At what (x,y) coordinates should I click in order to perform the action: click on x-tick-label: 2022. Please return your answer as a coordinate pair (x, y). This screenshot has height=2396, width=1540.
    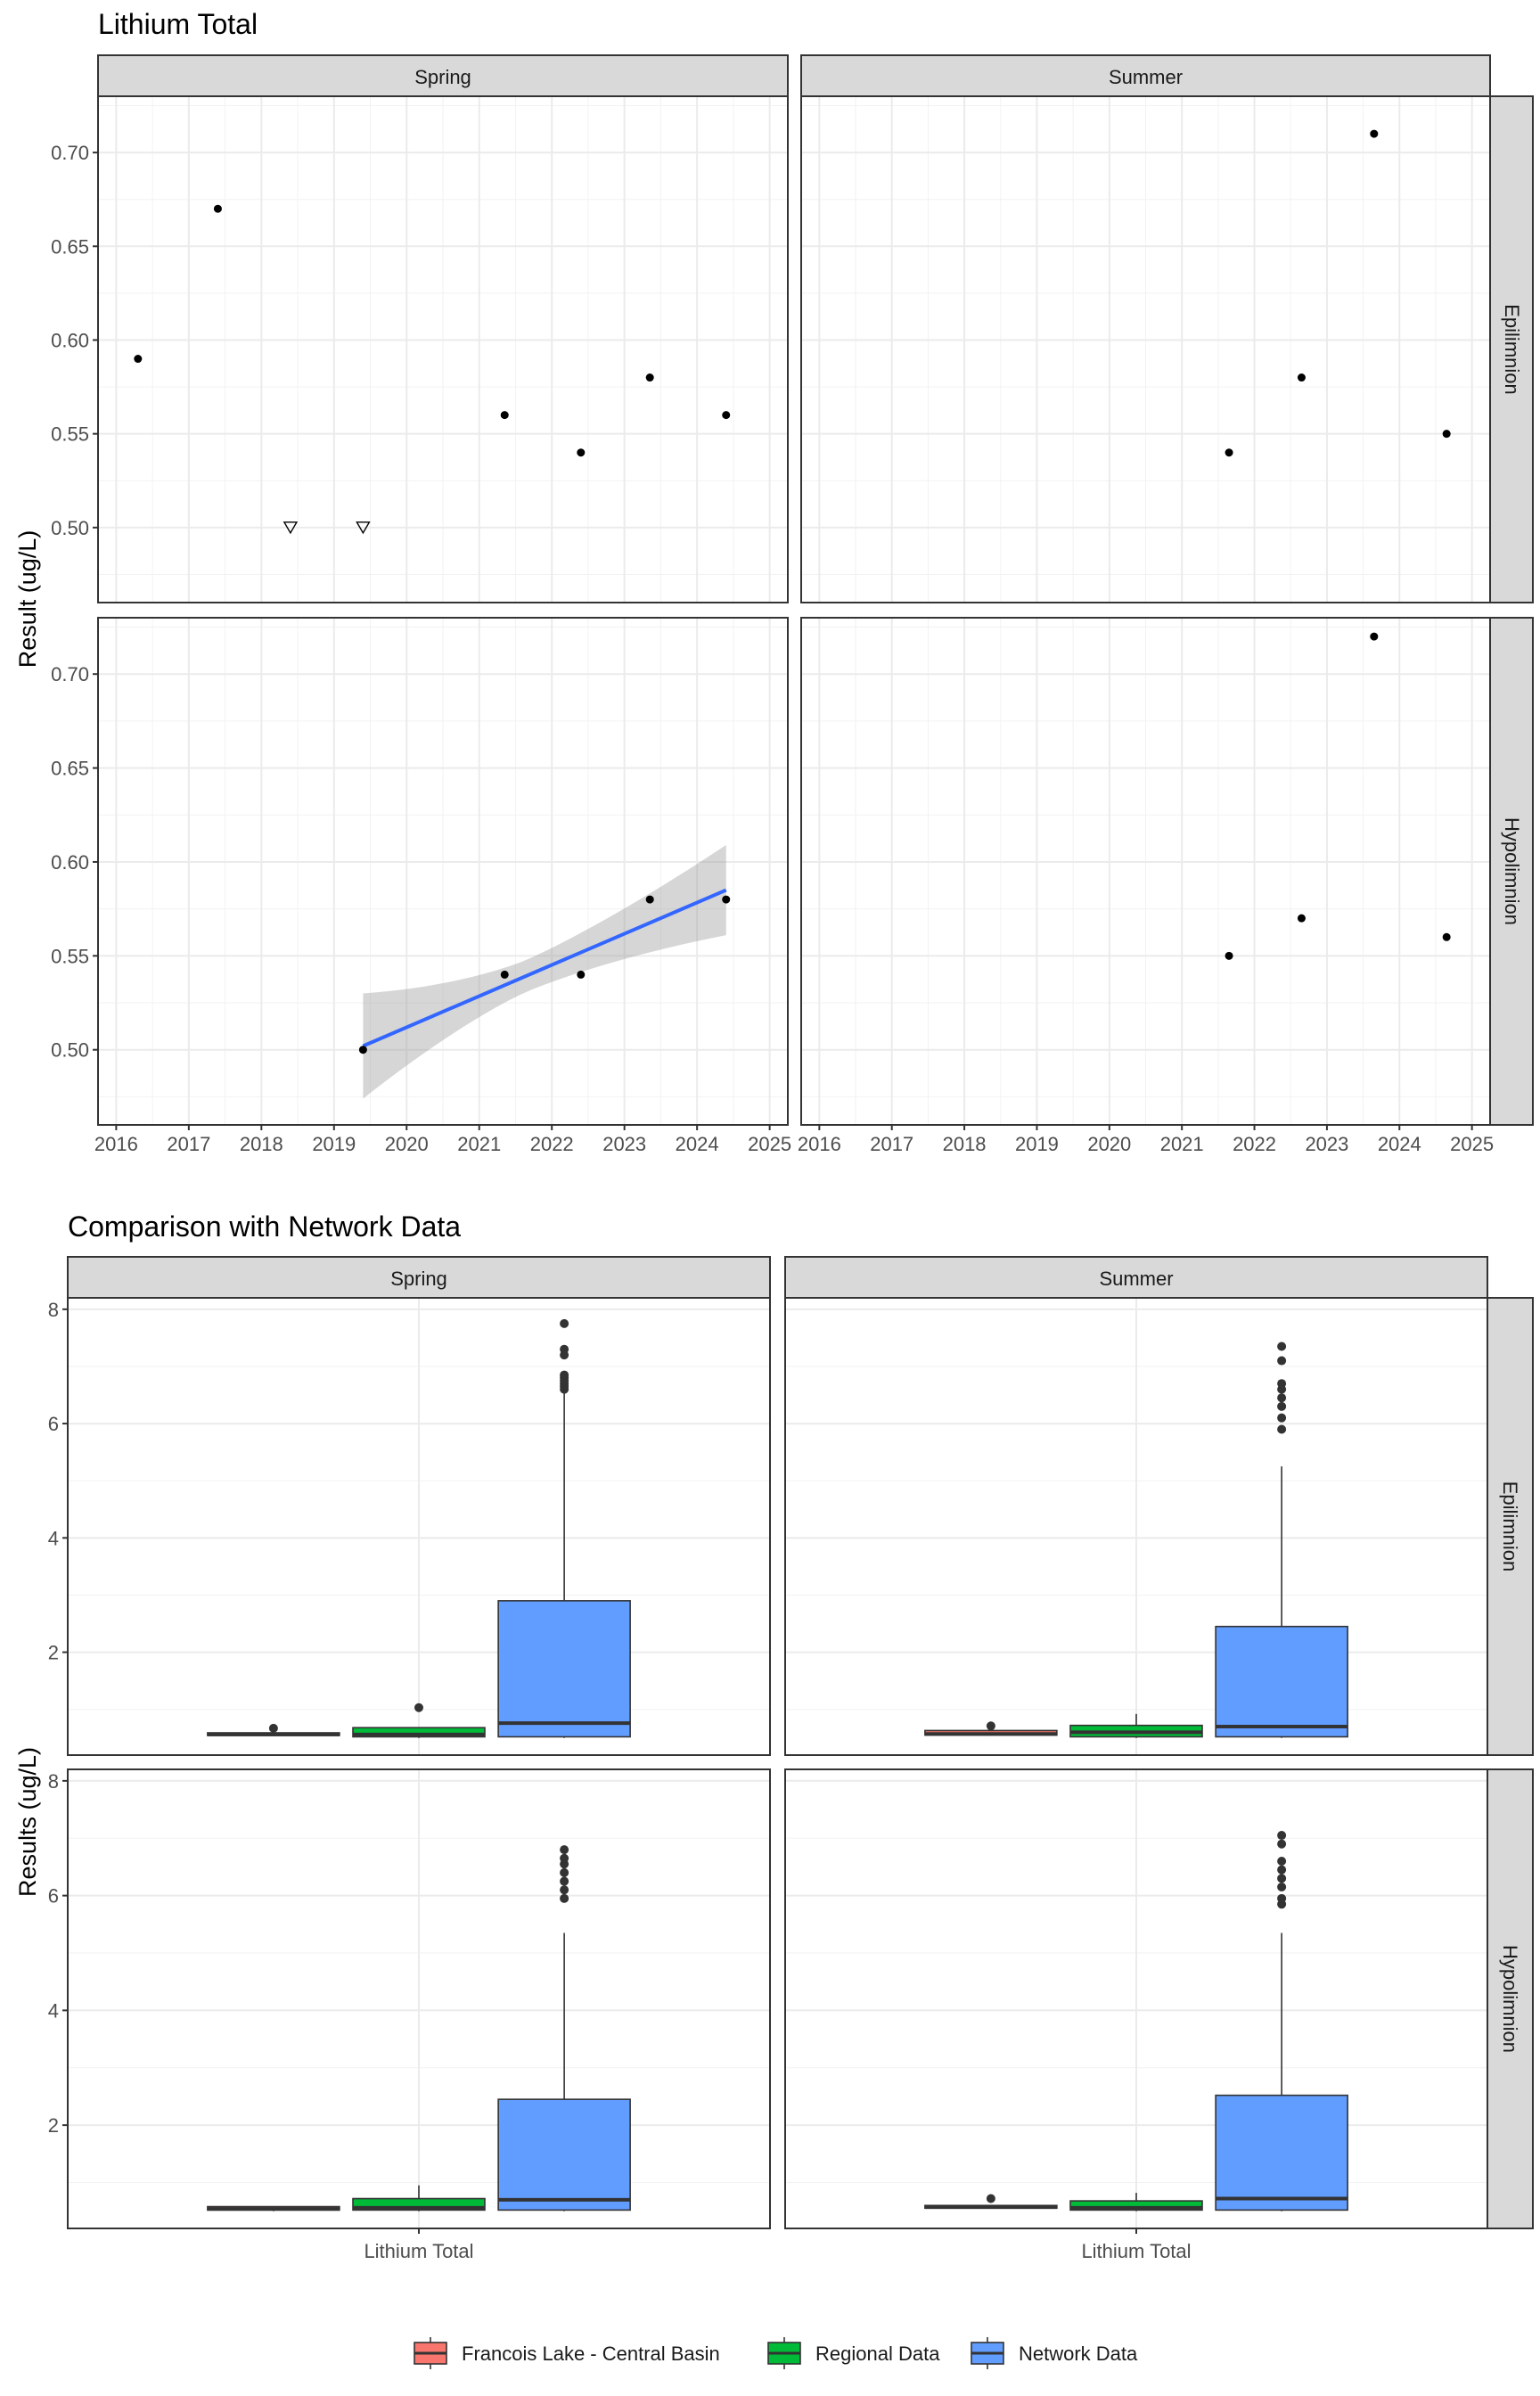
    Looking at the image, I should click on (552, 1144).